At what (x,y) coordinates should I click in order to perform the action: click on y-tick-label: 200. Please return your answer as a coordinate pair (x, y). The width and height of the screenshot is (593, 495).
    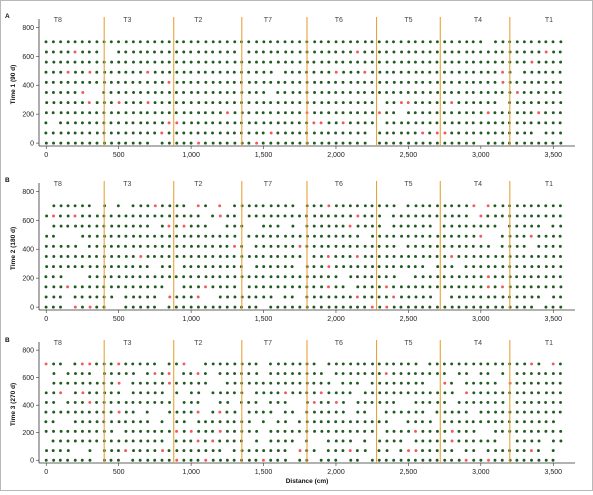
    Looking at the image, I should click on (28, 279).